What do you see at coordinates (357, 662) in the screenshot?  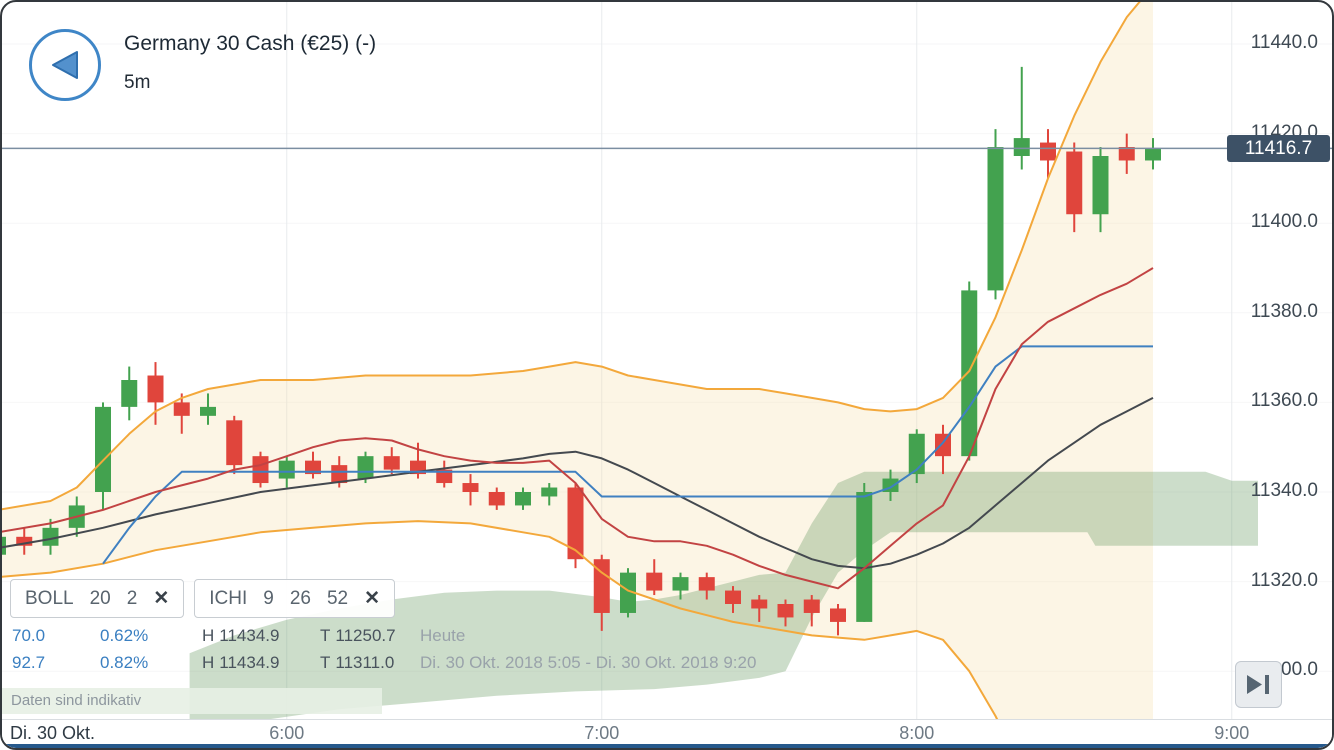 I see `low-value: T 11311.0` at bounding box center [357, 662].